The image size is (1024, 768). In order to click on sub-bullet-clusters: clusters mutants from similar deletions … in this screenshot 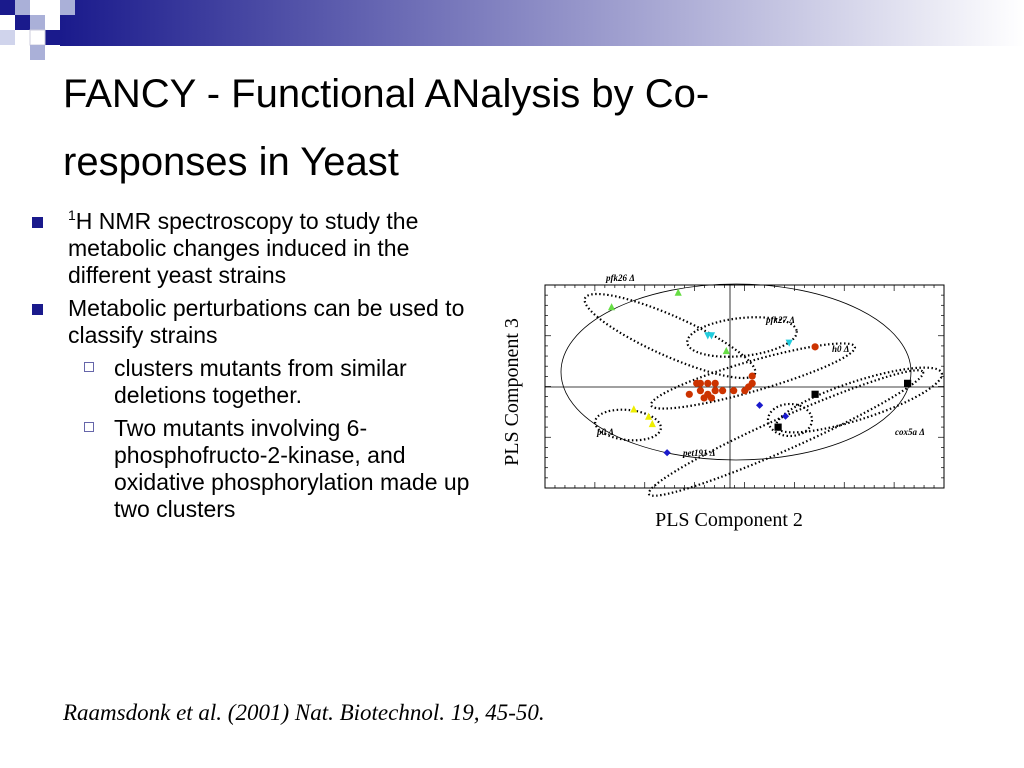, I will do `click(250, 382)`.